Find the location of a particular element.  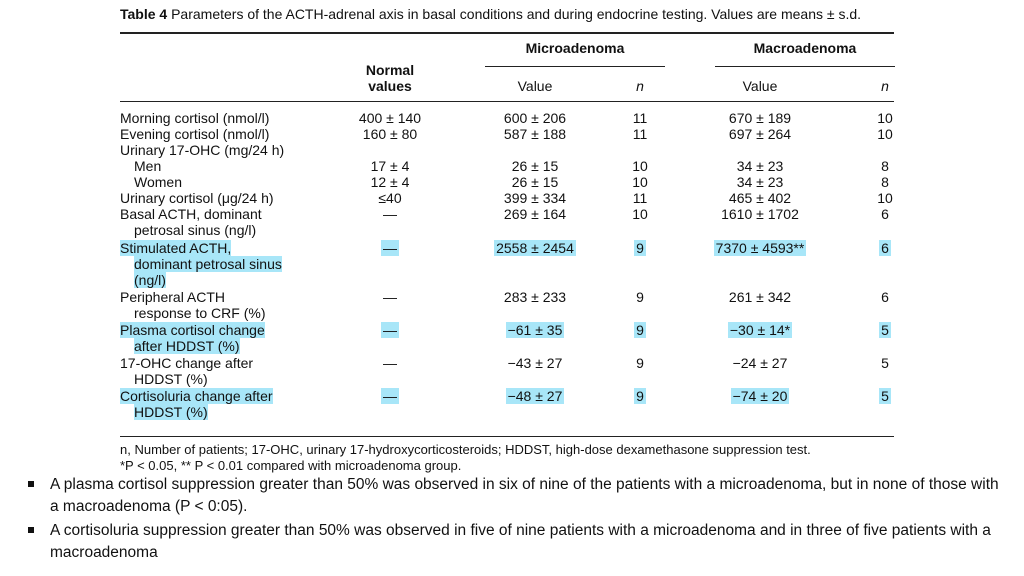

header-micro-value: Value is located at coordinates (535, 86).